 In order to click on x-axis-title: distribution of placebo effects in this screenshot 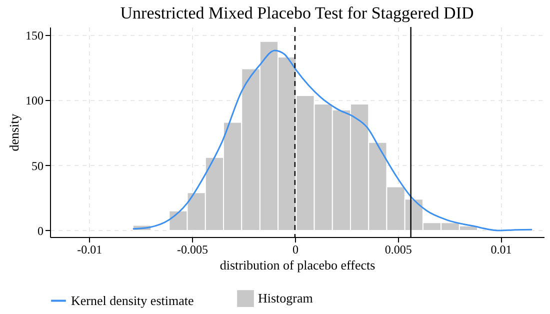, I will do `click(298, 265)`.